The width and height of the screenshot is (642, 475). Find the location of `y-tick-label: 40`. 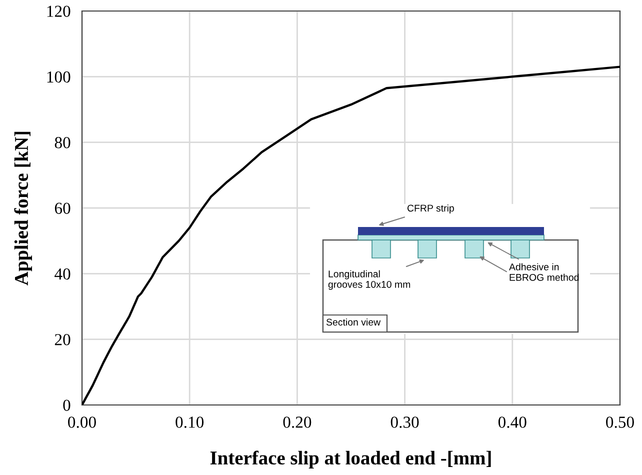

y-tick-label: 40 is located at coordinates (62, 274).